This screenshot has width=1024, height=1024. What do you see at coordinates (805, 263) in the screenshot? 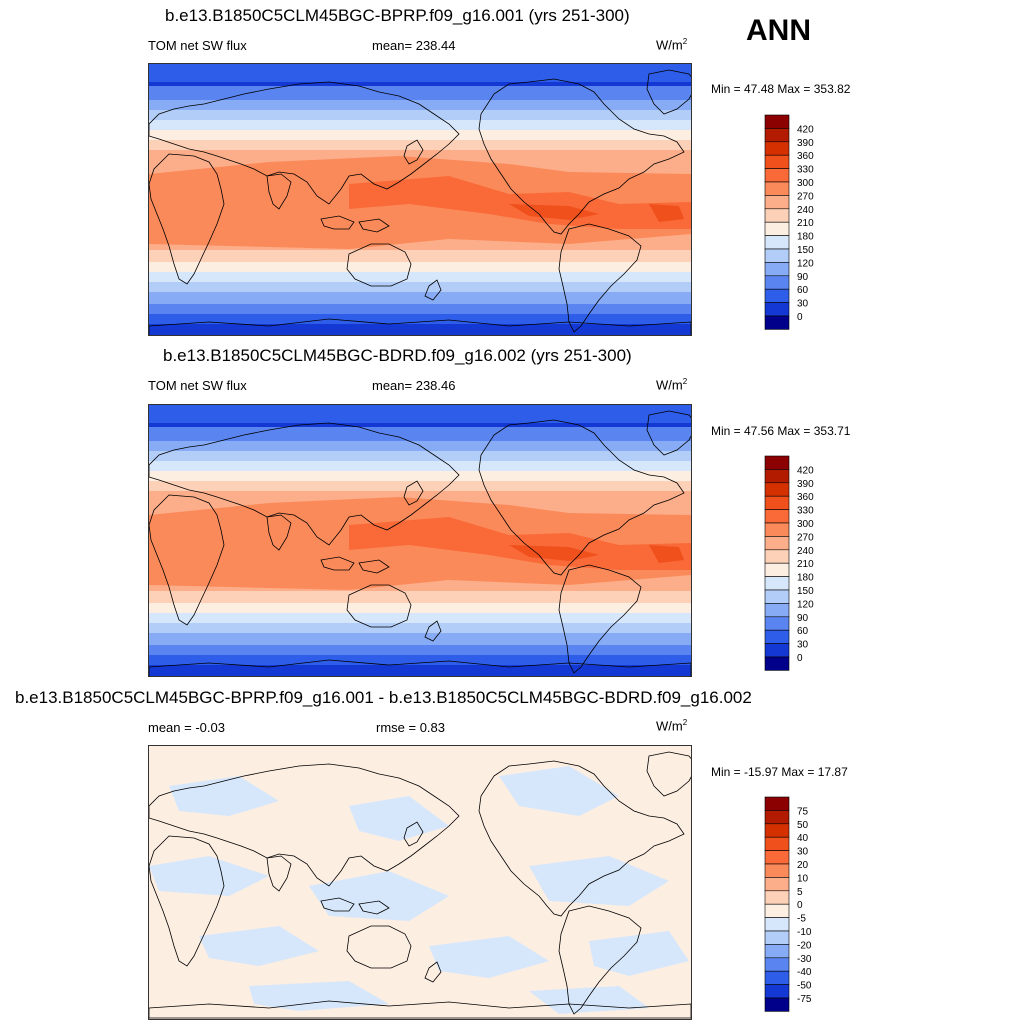
I see `panel-1-colorbar-tick-label: 120` at bounding box center [805, 263].